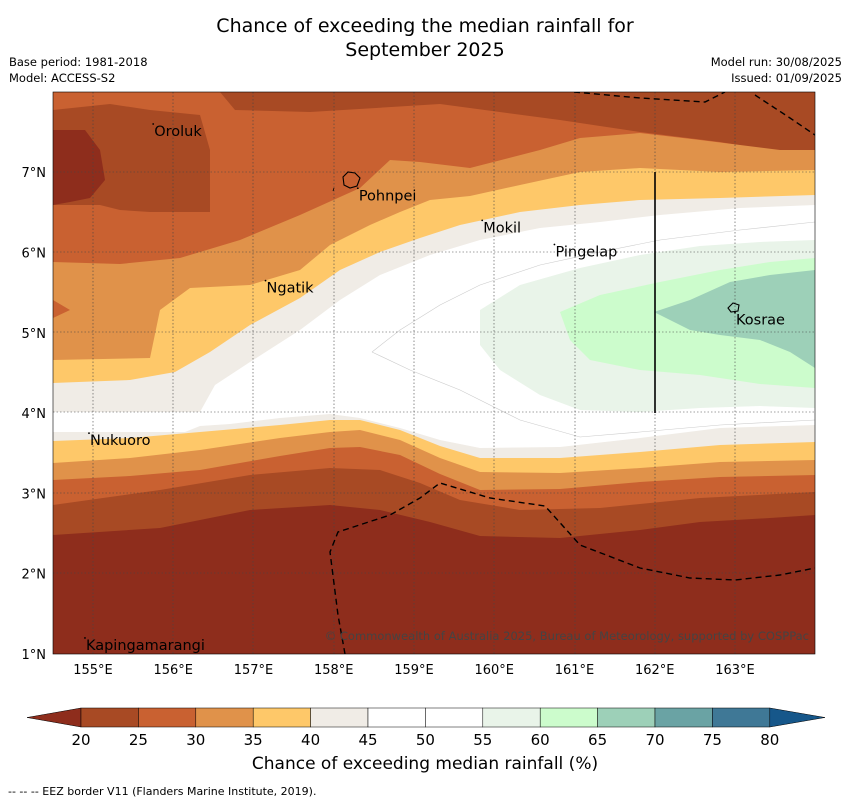 The height and width of the screenshot is (804, 850). What do you see at coordinates (575, 670) in the screenshot?
I see `lon-tick-label: 161°E` at bounding box center [575, 670].